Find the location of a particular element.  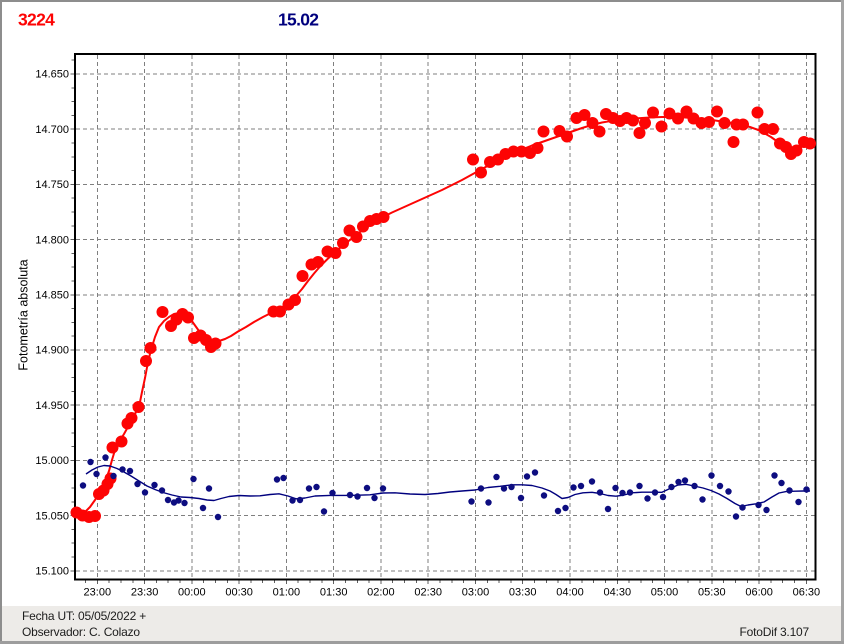

svg-text: 04:00 is located at coordinates (570, 593).